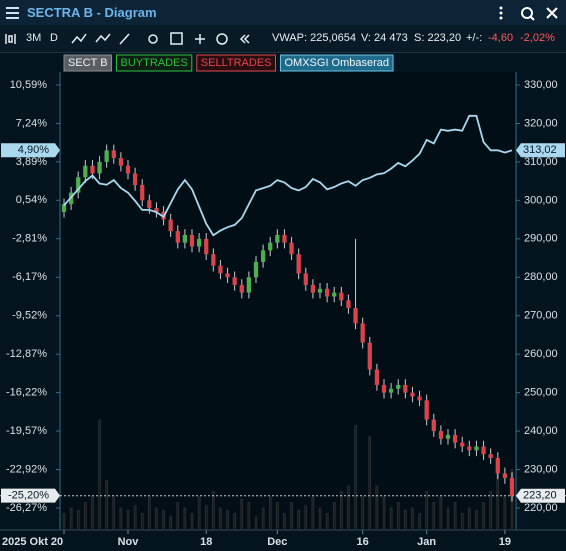  What do you see at coordinates (314, 38) in the screenshot?
I see `vwap: VWAP: 225,0654` at bounding box center [314, 38].